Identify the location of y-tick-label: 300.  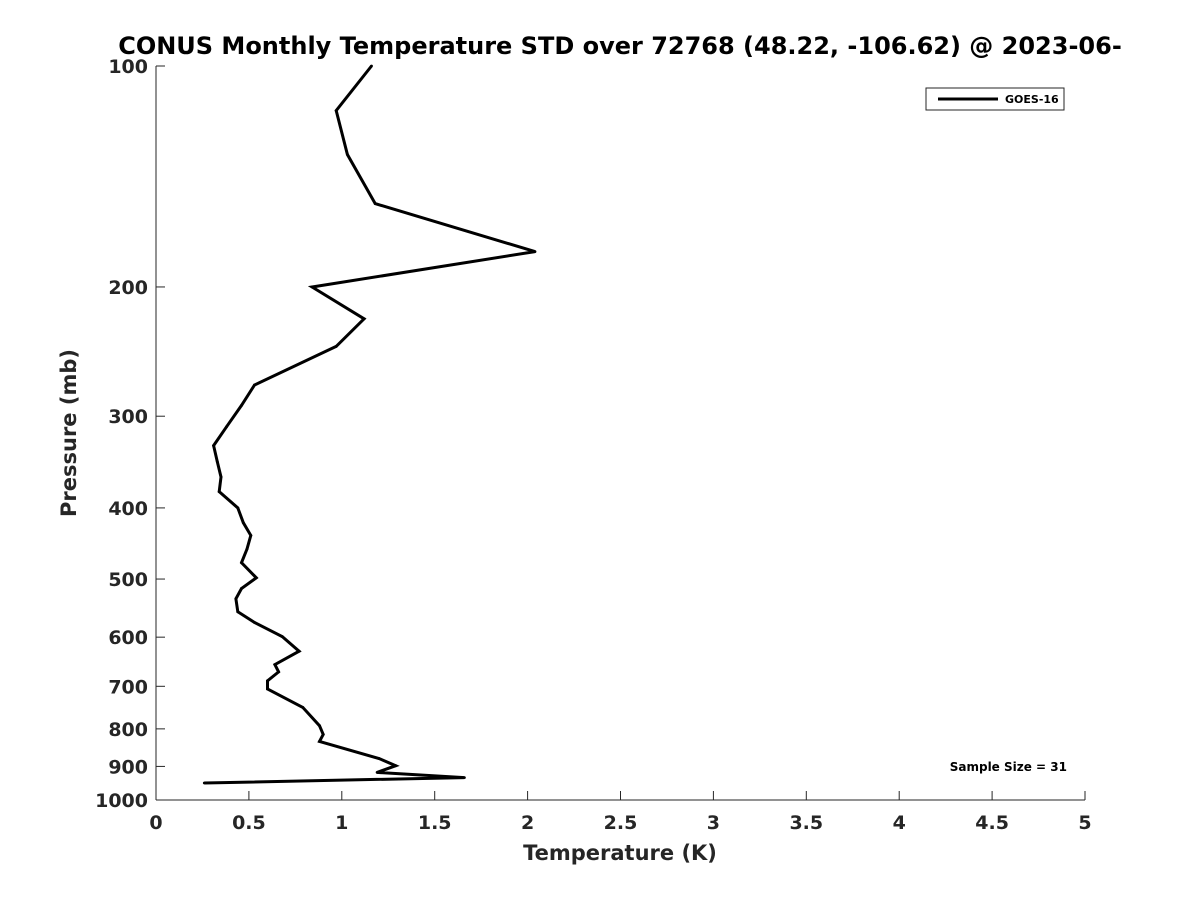
(128, 417).